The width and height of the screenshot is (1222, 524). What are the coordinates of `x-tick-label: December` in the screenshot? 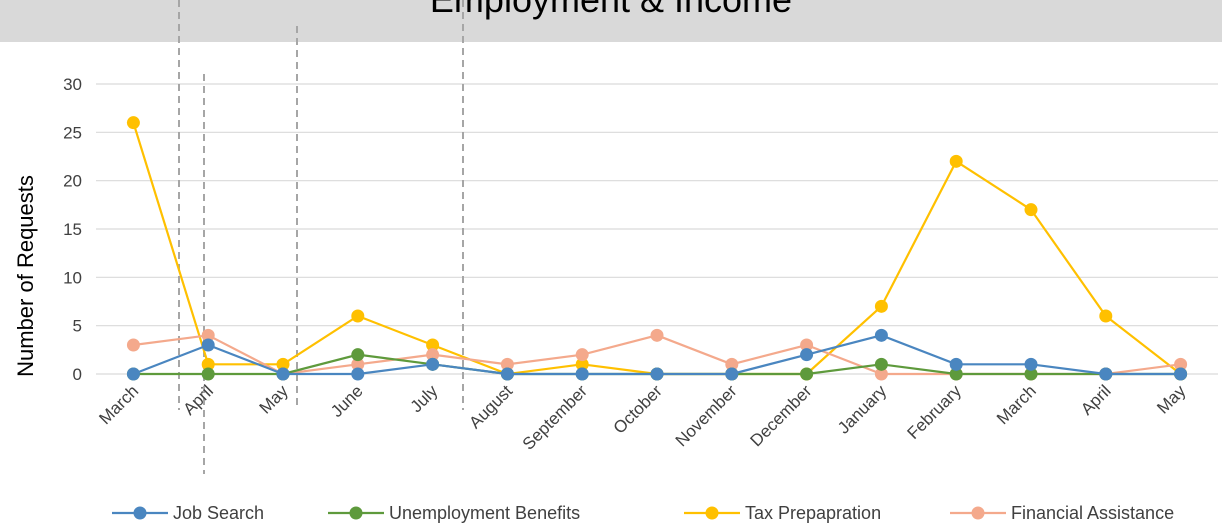 It's located at (781, 415).